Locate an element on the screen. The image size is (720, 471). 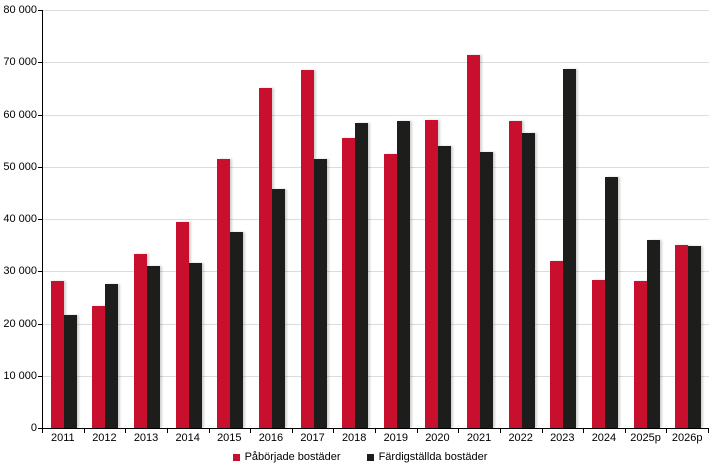
legend-item-completed: Färdigställda bostäder is located at coordinates (426, 457).